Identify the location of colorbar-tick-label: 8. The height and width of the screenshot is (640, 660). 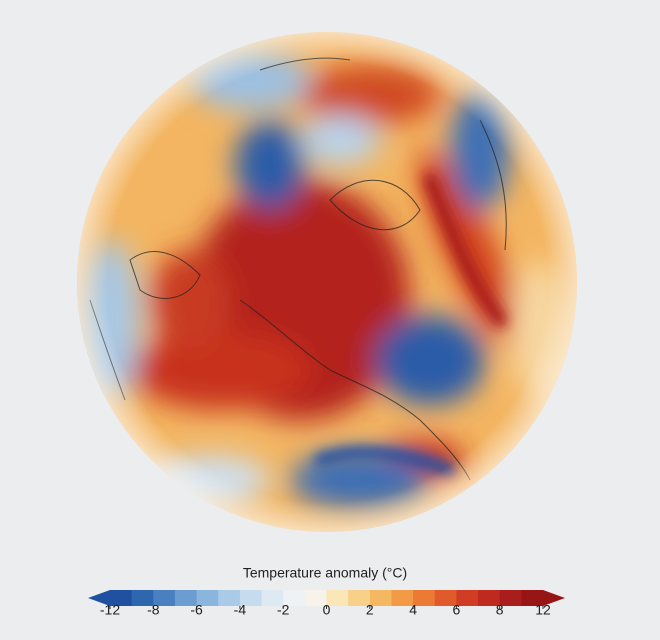
(500, 610).